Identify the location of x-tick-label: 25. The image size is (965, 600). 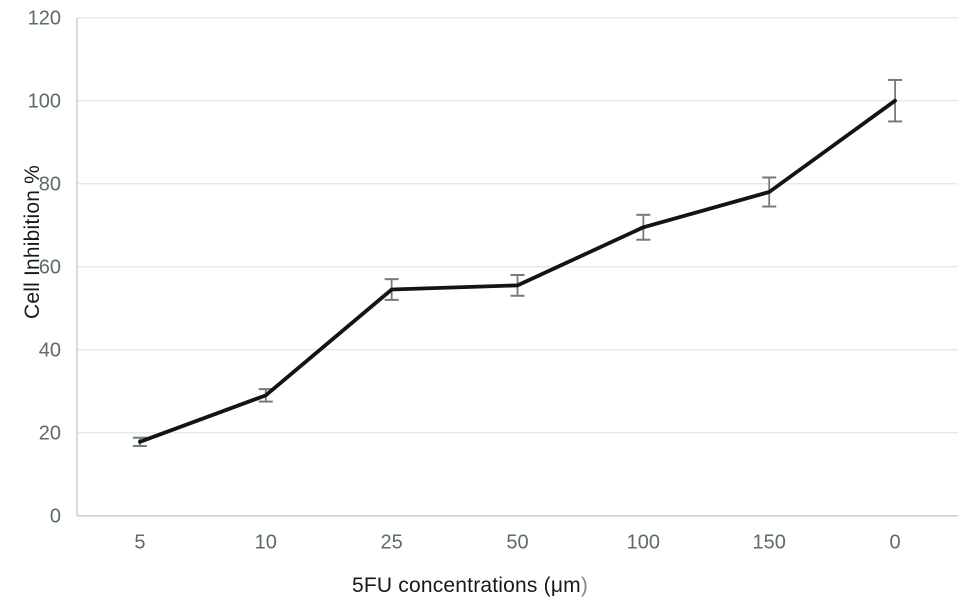
(392, 543).